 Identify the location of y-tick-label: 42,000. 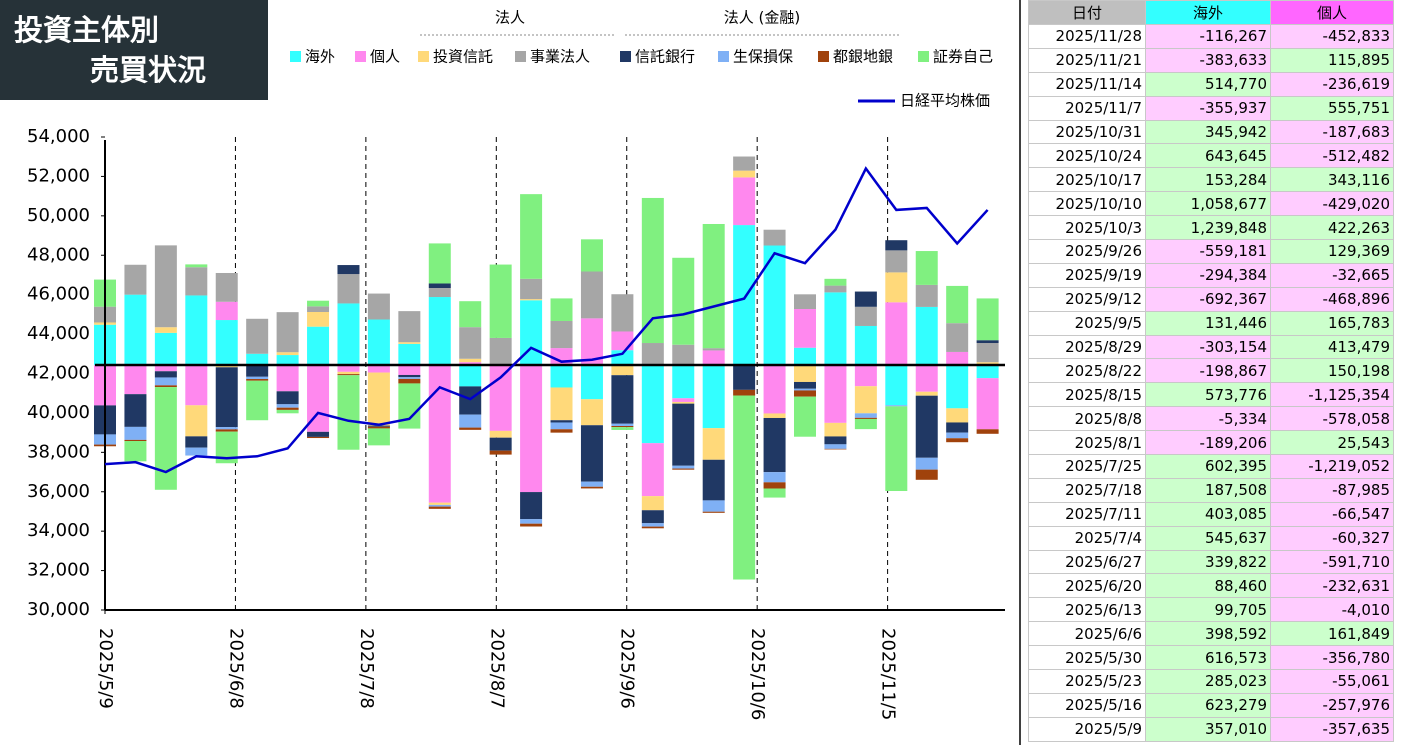
(58, 373).